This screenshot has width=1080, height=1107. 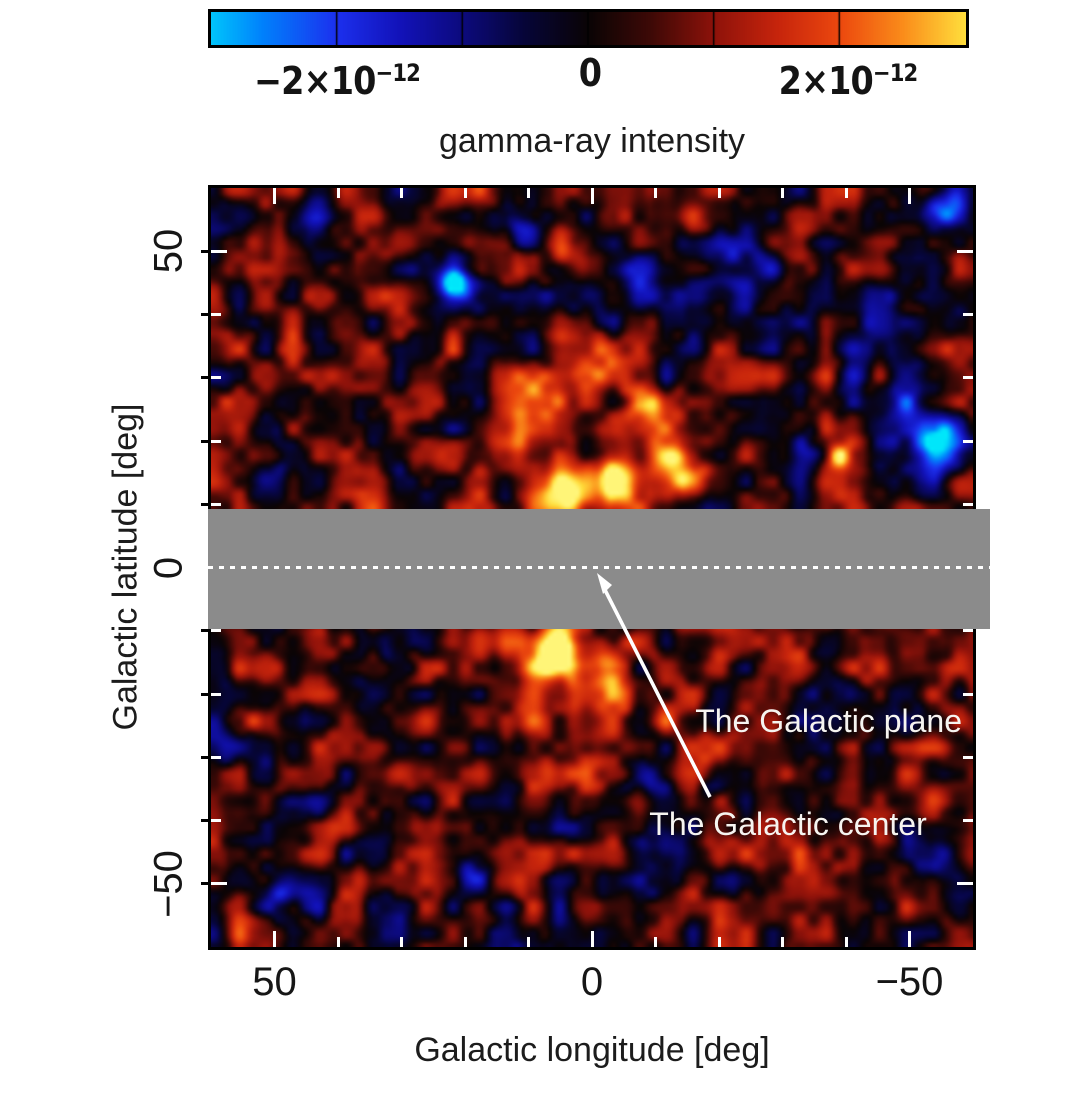 What do you see at coordinates (125, 567) in the screenshot?
I see `y-axis-label: Galactic latitude [deg]` at bounding box center [125, 567].